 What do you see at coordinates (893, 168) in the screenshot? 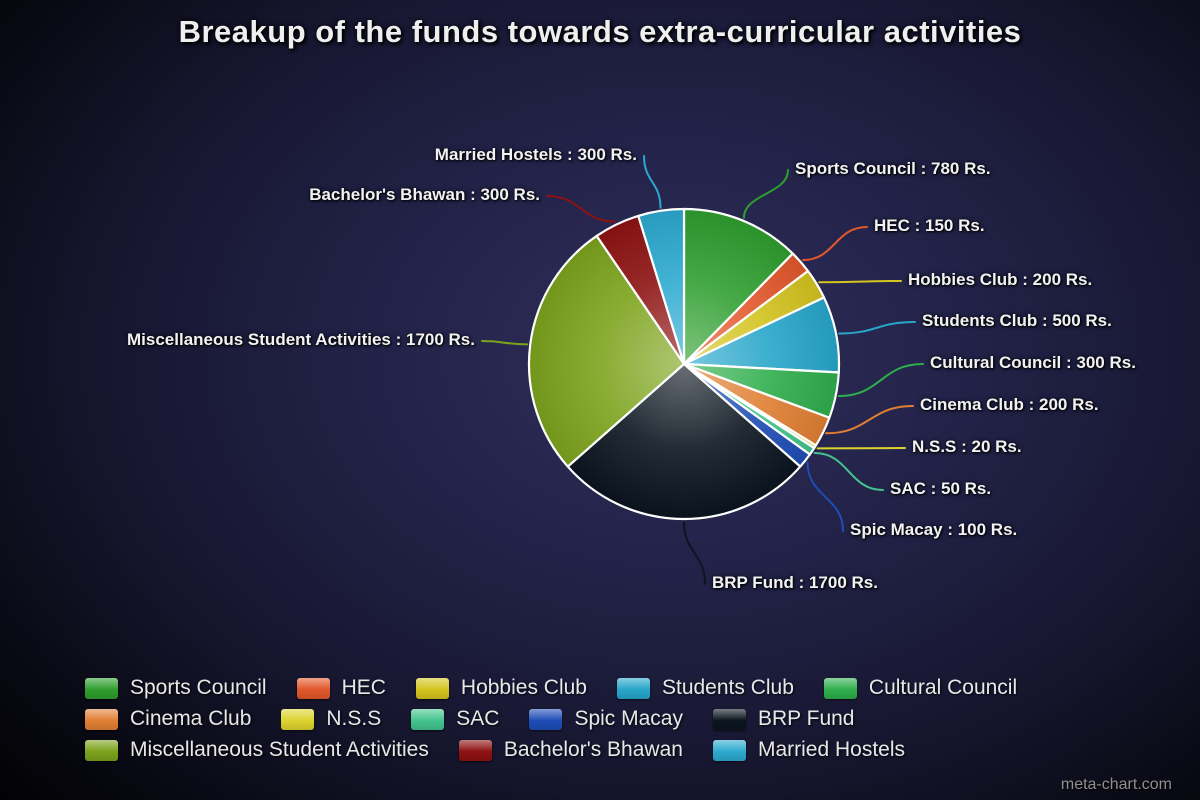
I see `slice-callout: Sports Council : 780 Rs.` at bounding box center [893, 168].